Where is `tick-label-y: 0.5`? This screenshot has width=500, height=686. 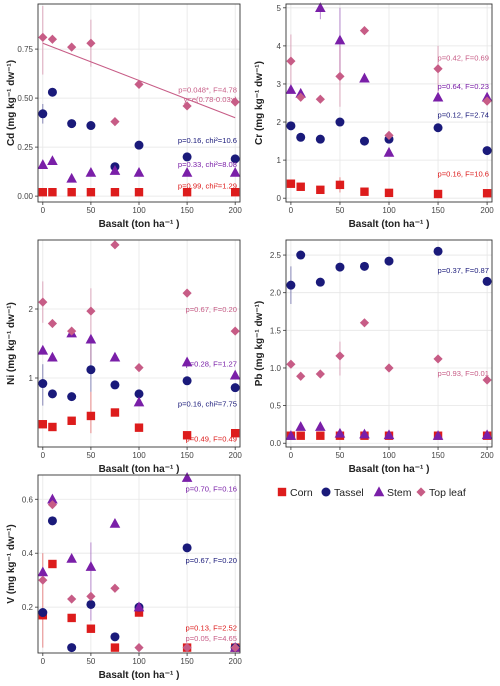
tick-label-y: 0.5 is located at coordinates (276, 406).